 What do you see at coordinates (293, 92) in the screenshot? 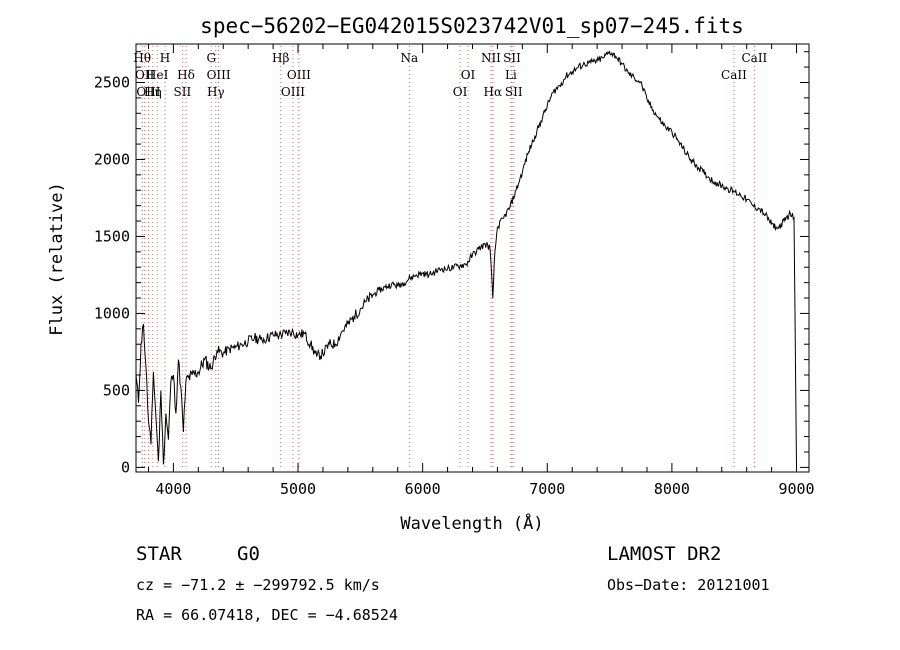
I see `line-label-12: OIII` at bounding box center [293, 92].